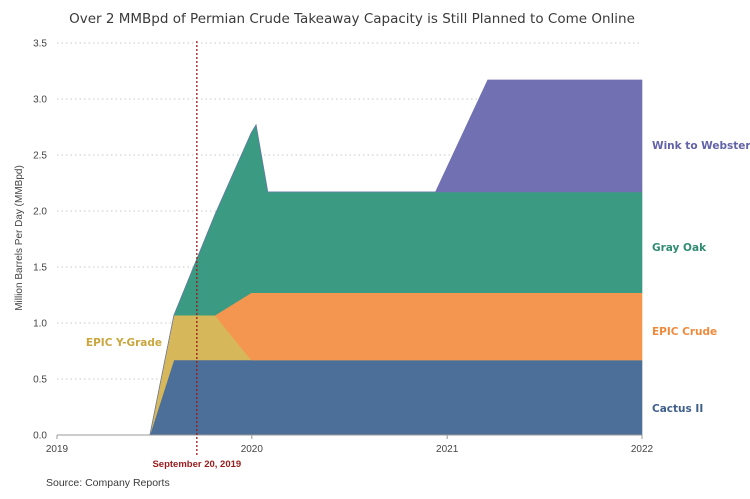  Describe the element at coordinates (108, 483) in the screenshot. I see `source-note: Source: Company Reports` at that location.